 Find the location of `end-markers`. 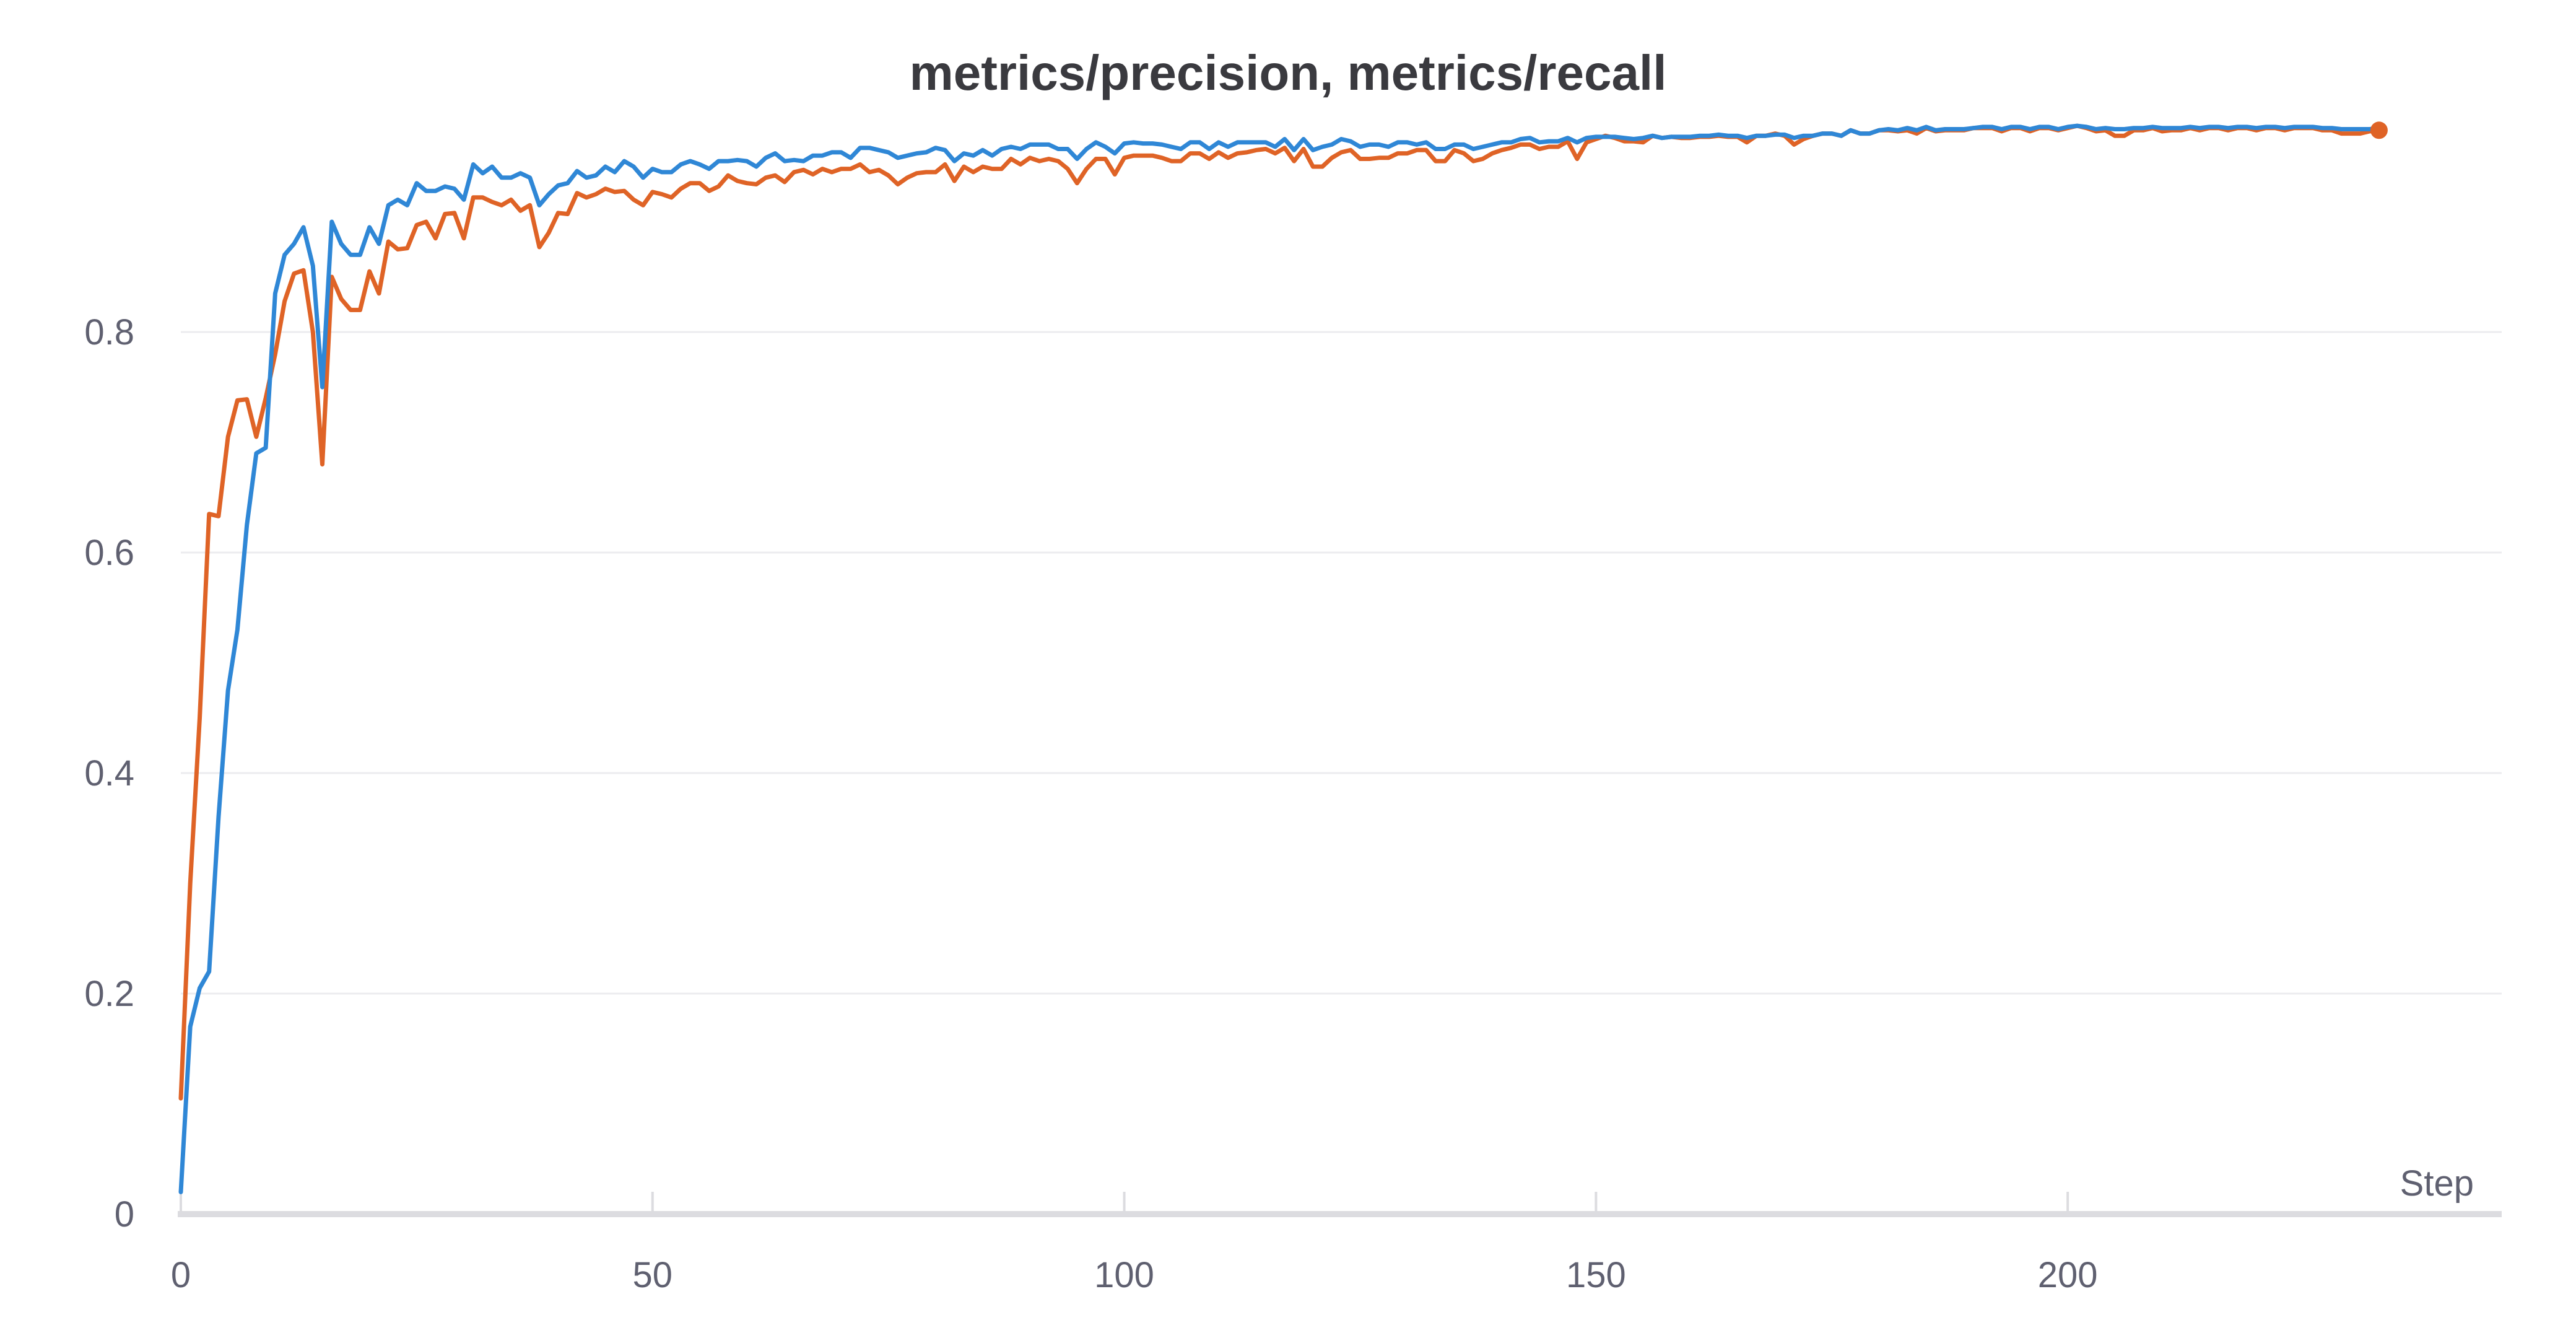

end-markers is located at coordinates (2379, 130).